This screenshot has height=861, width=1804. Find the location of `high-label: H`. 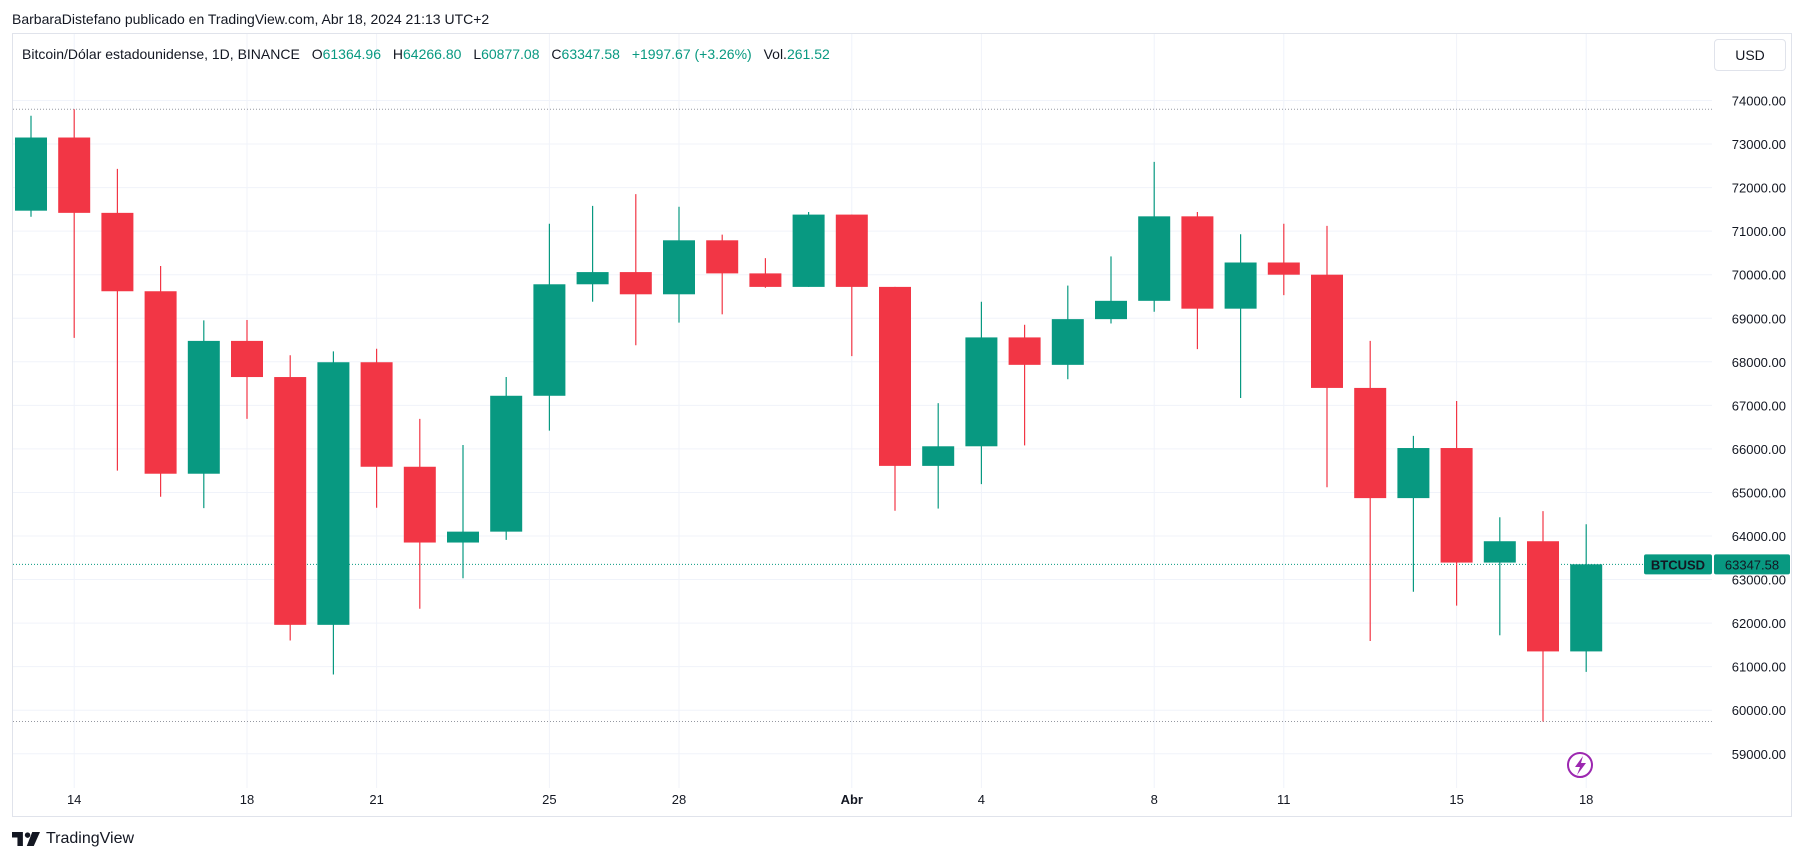

high-label: H is located at coordinates (398, 54).